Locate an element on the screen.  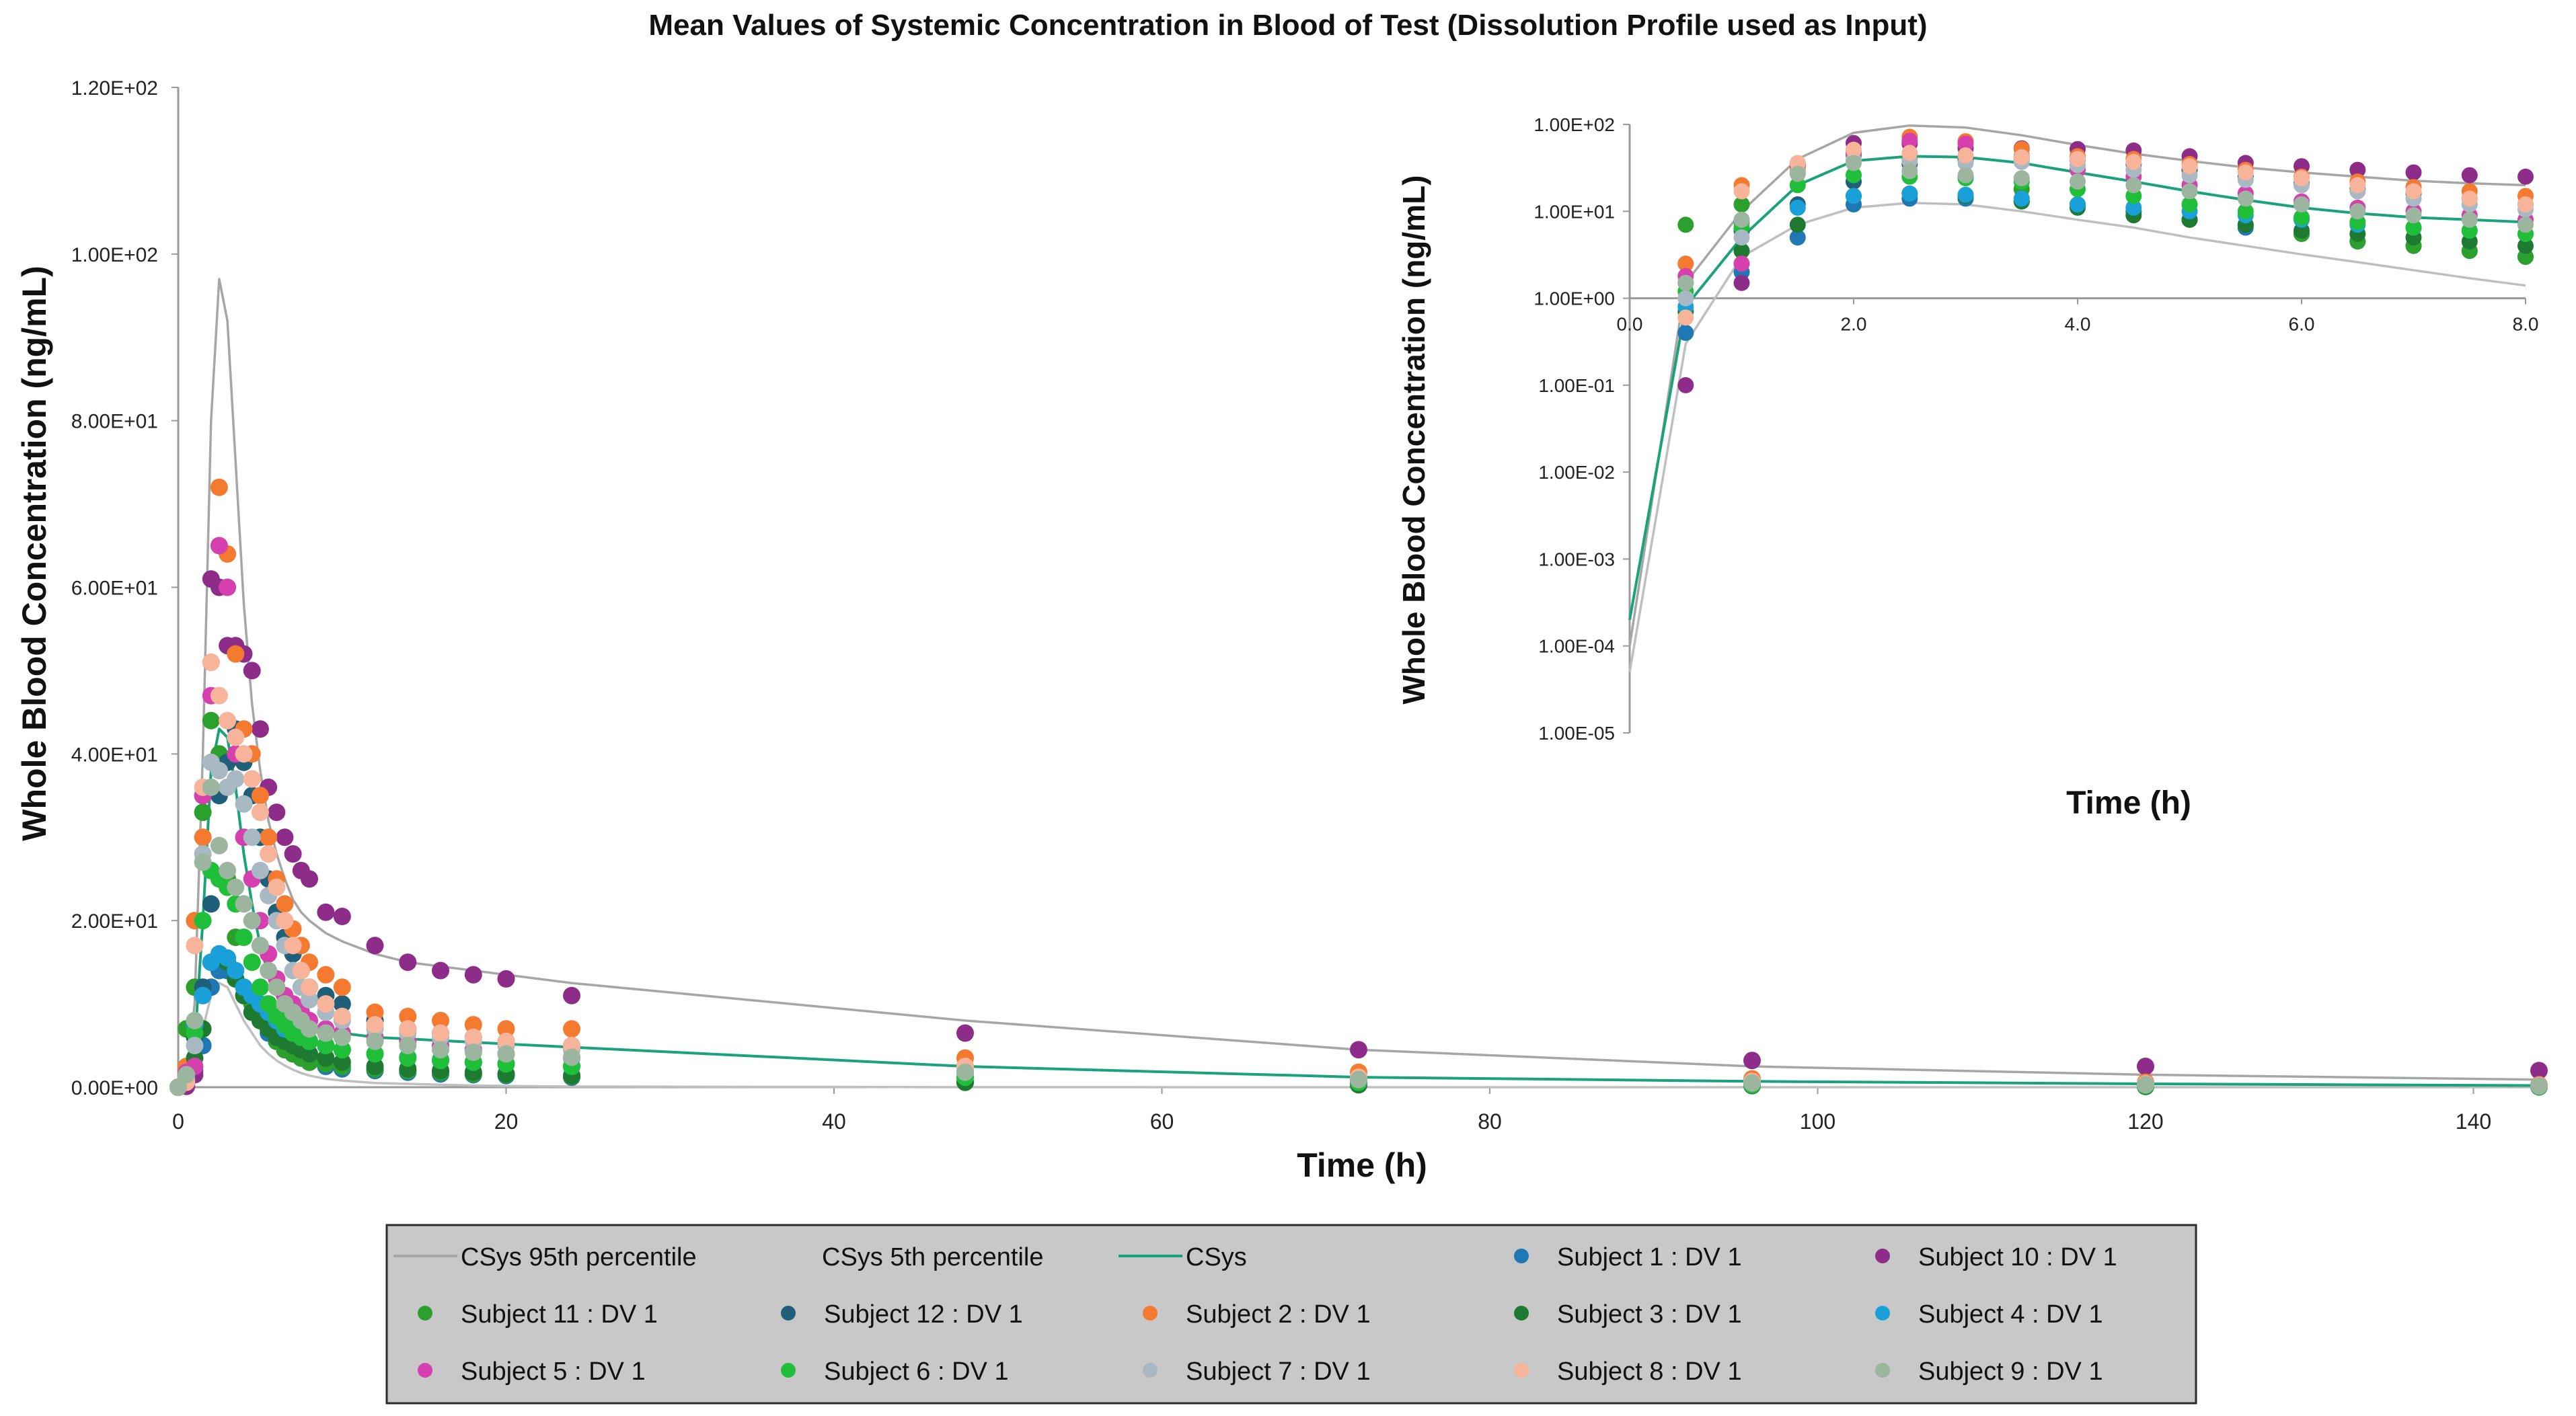
legend-item-subject-3-dv-1: Subject 3 : DV 1 is located at coordinates (1628, 1314).